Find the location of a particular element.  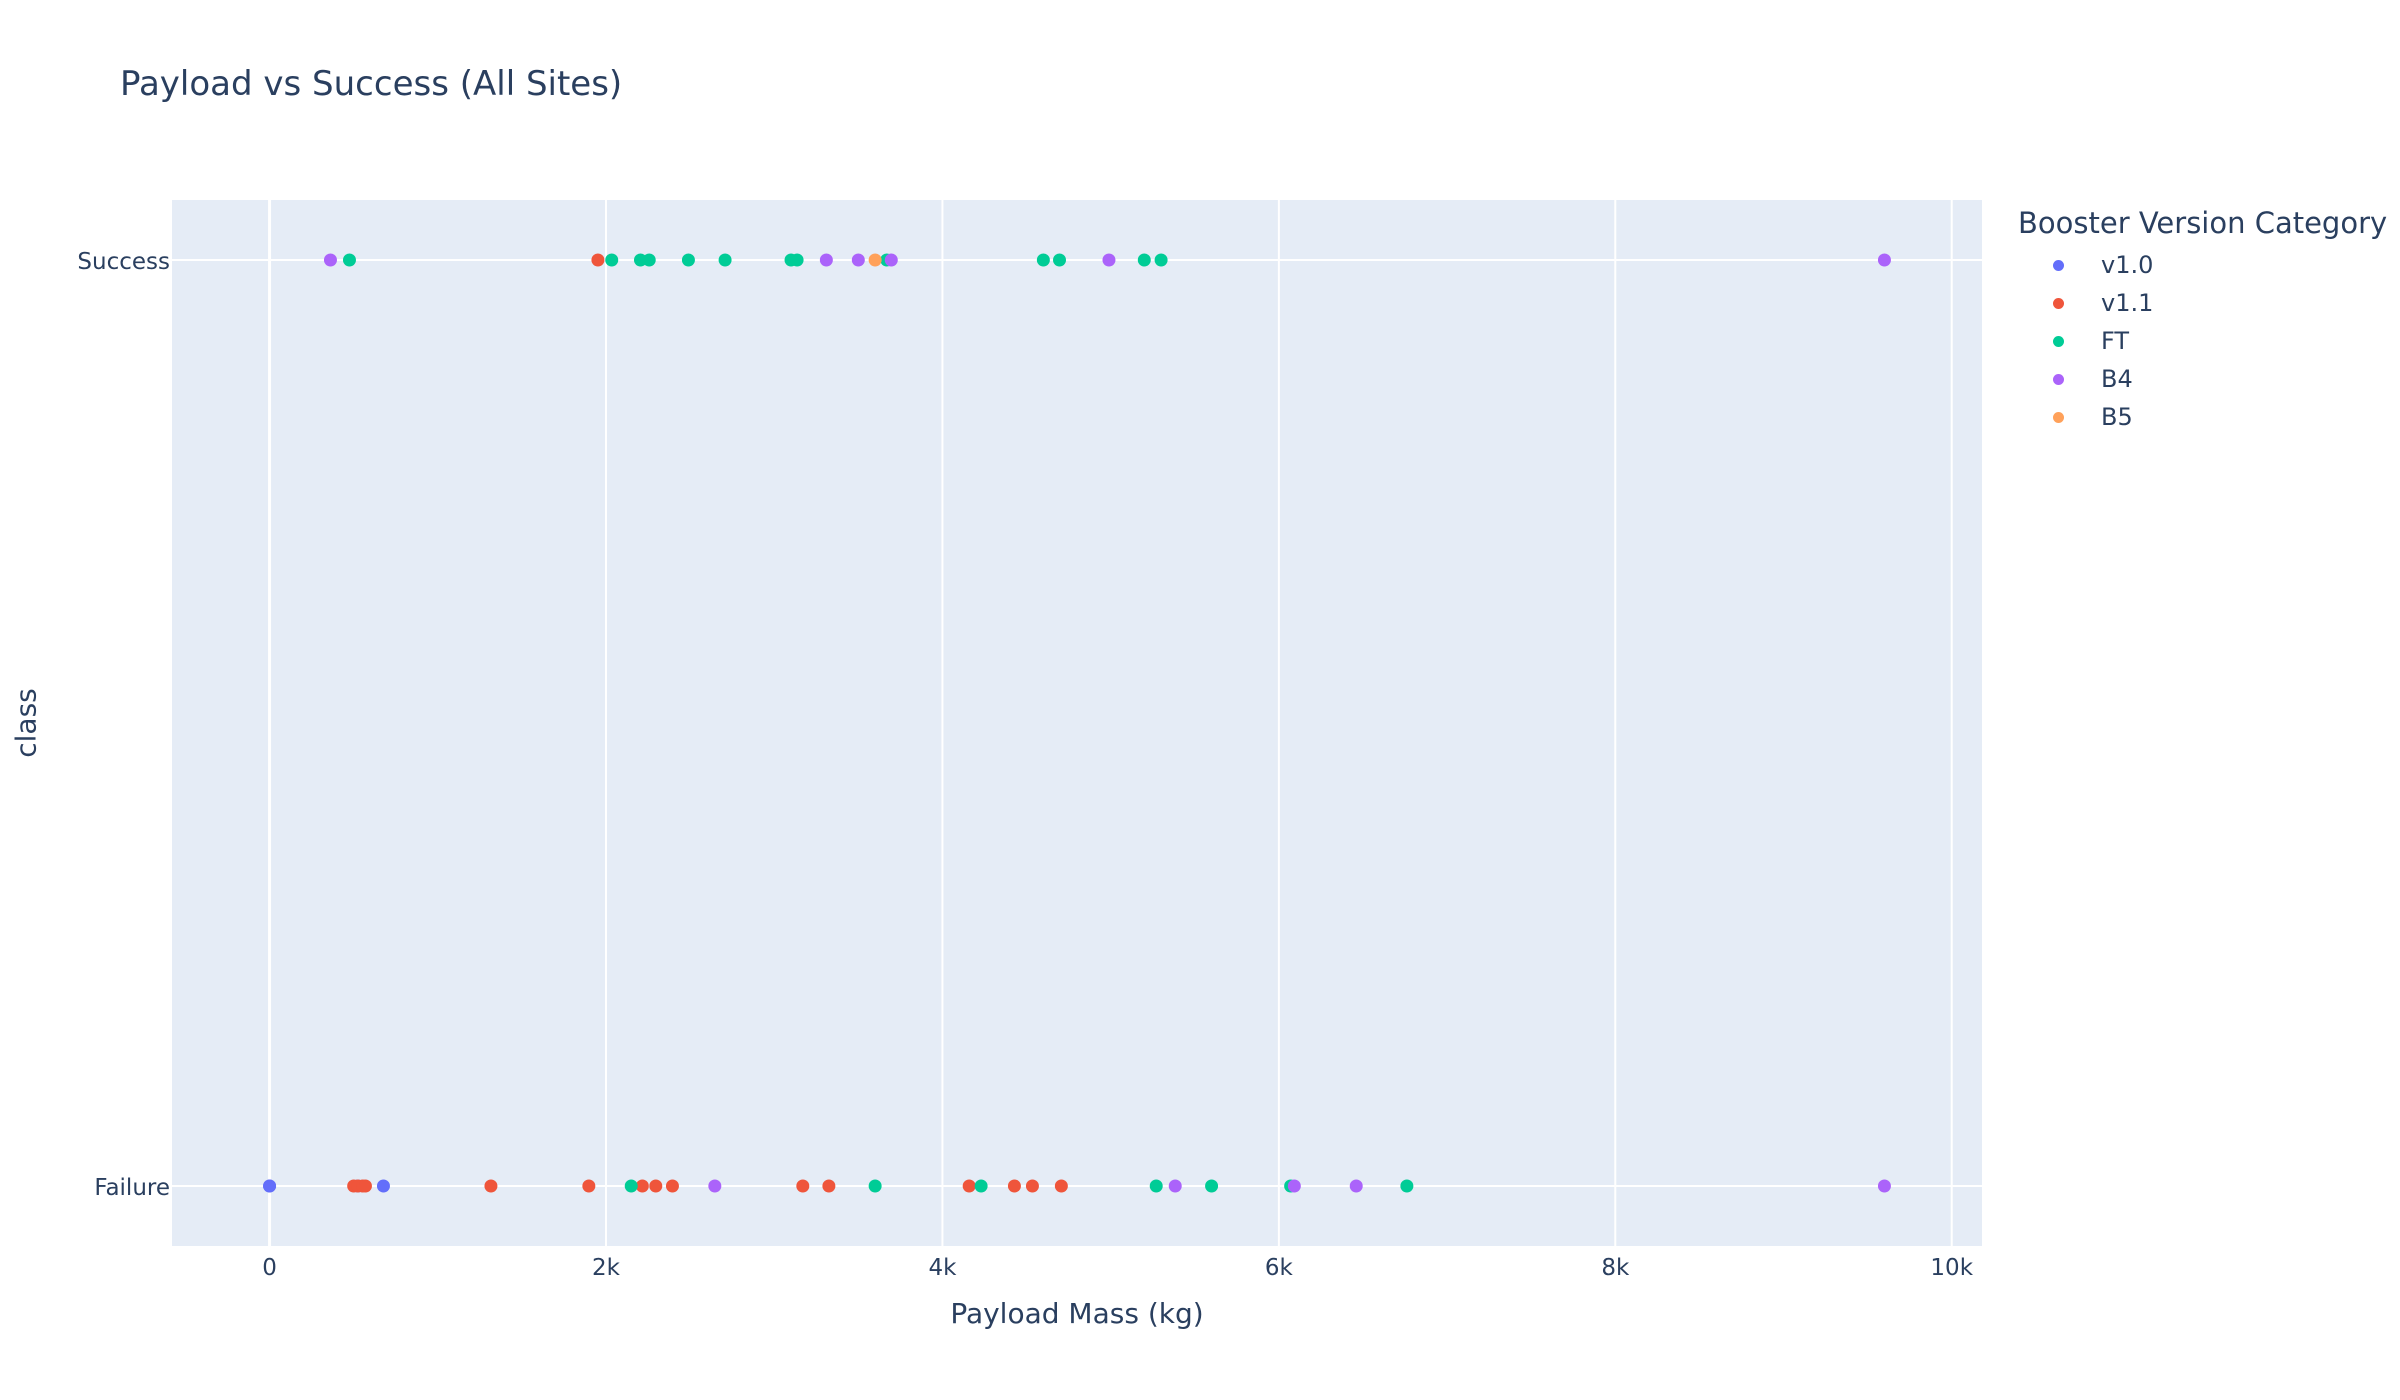

x-axis-label: Payload Mass (kg) is located at coordinates (1077, 1313).